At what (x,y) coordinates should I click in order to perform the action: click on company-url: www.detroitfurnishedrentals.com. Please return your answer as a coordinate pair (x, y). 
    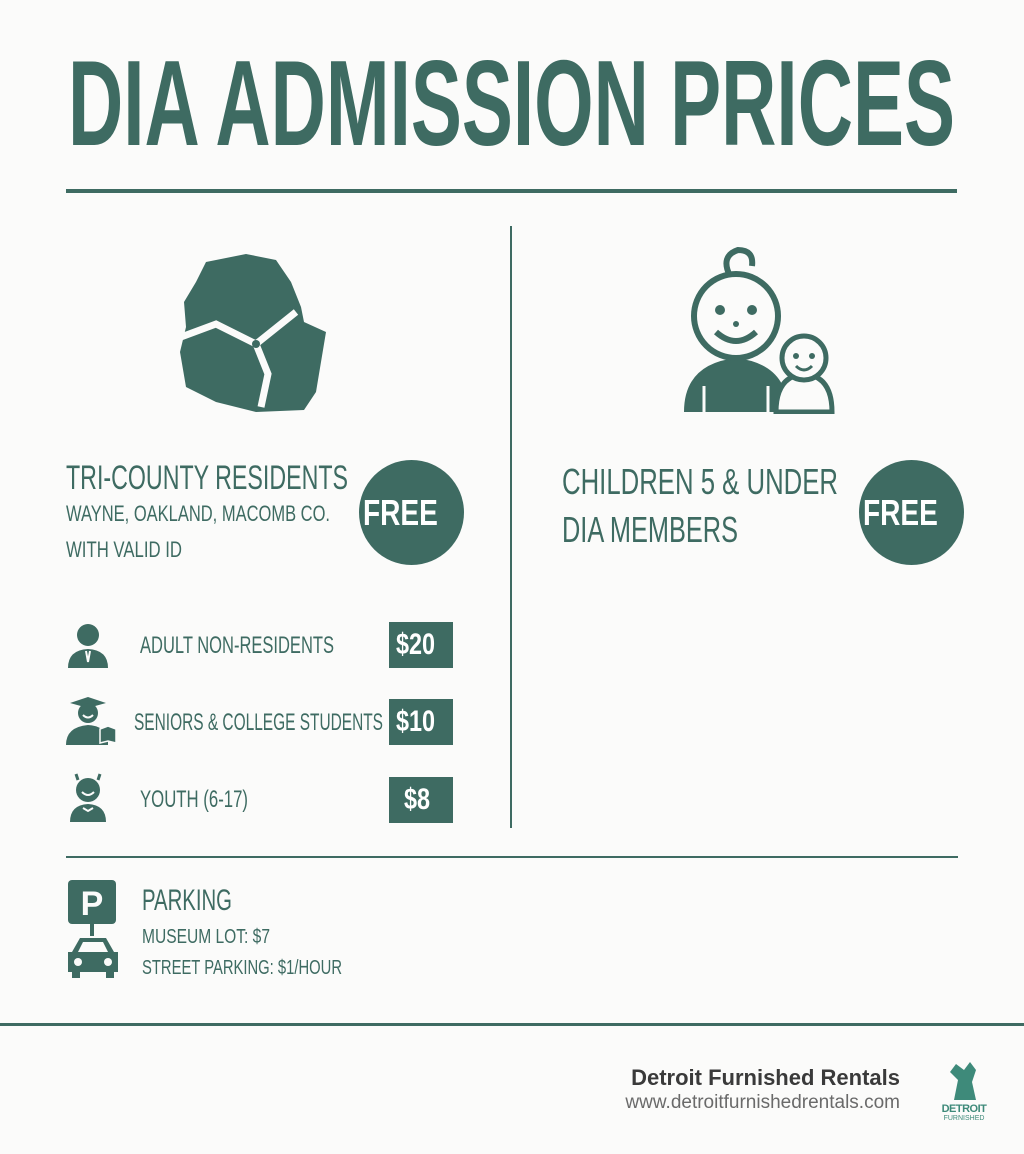
    Looking at the image, I should click on (762, 1102).